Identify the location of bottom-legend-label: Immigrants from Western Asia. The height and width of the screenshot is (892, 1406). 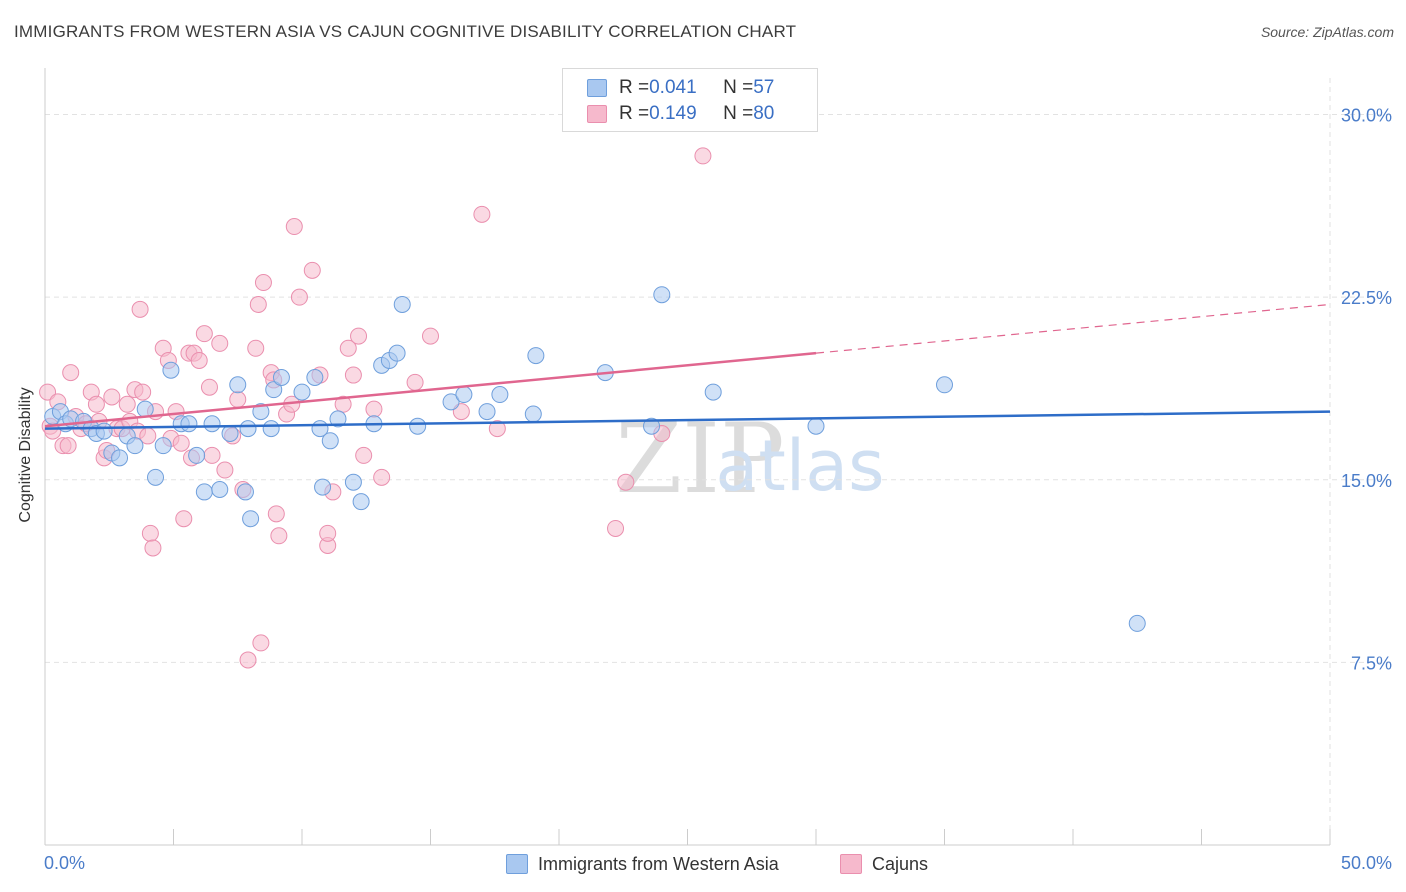
(658, 863).